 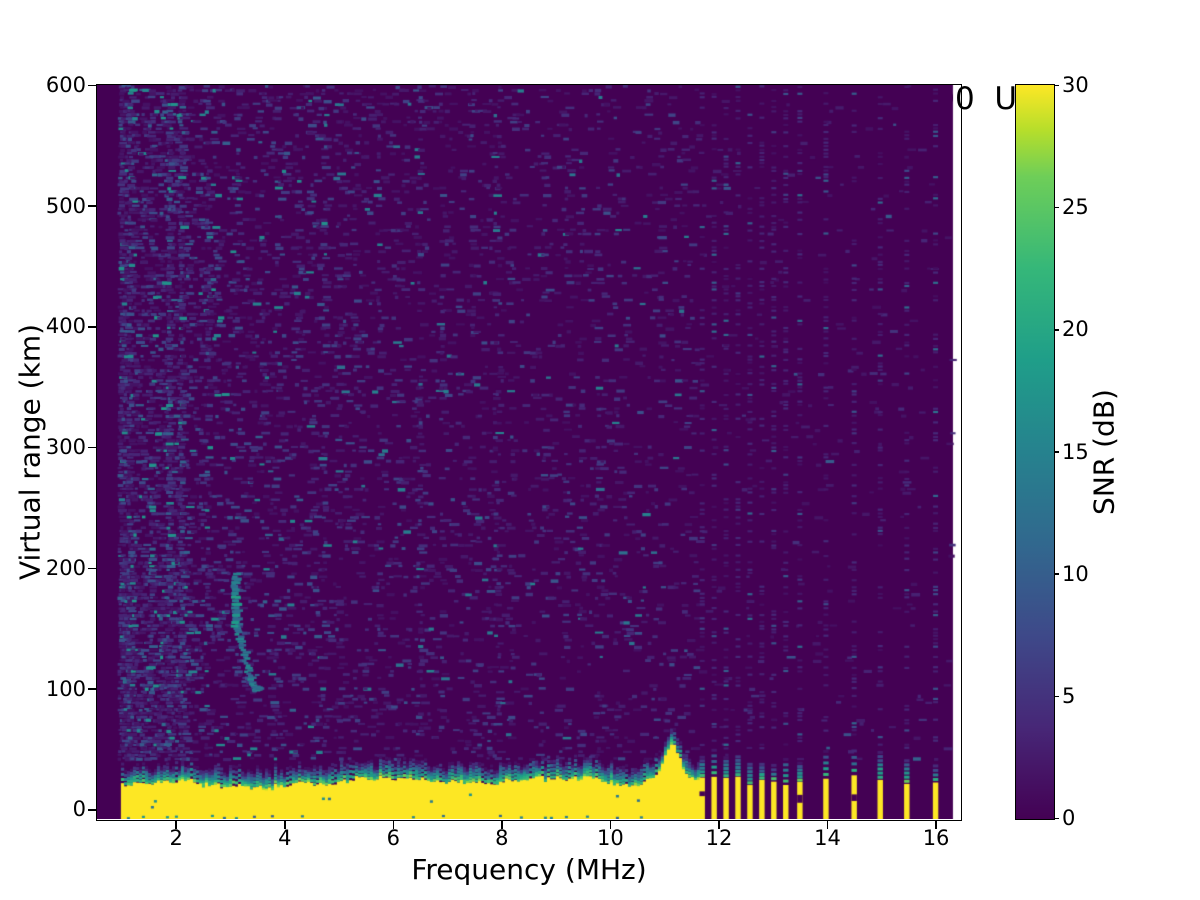 What do you see at coordinates (1035, 452) in the screenshot?
I see `colorbar` at bounding box center [1035, 452].